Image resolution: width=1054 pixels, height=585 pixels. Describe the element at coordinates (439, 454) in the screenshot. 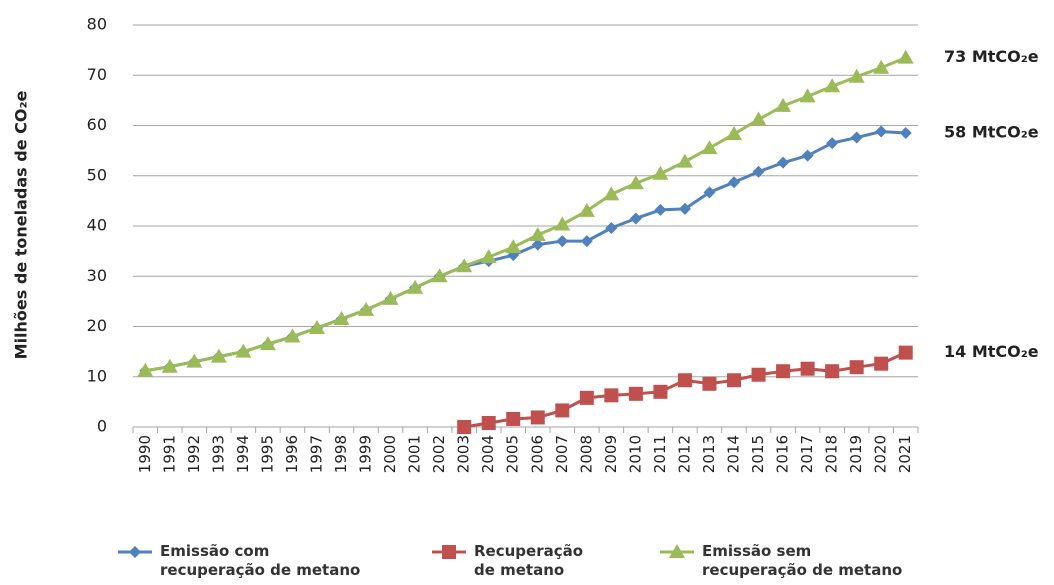

I see `x-tick-label: 2002` at that location.